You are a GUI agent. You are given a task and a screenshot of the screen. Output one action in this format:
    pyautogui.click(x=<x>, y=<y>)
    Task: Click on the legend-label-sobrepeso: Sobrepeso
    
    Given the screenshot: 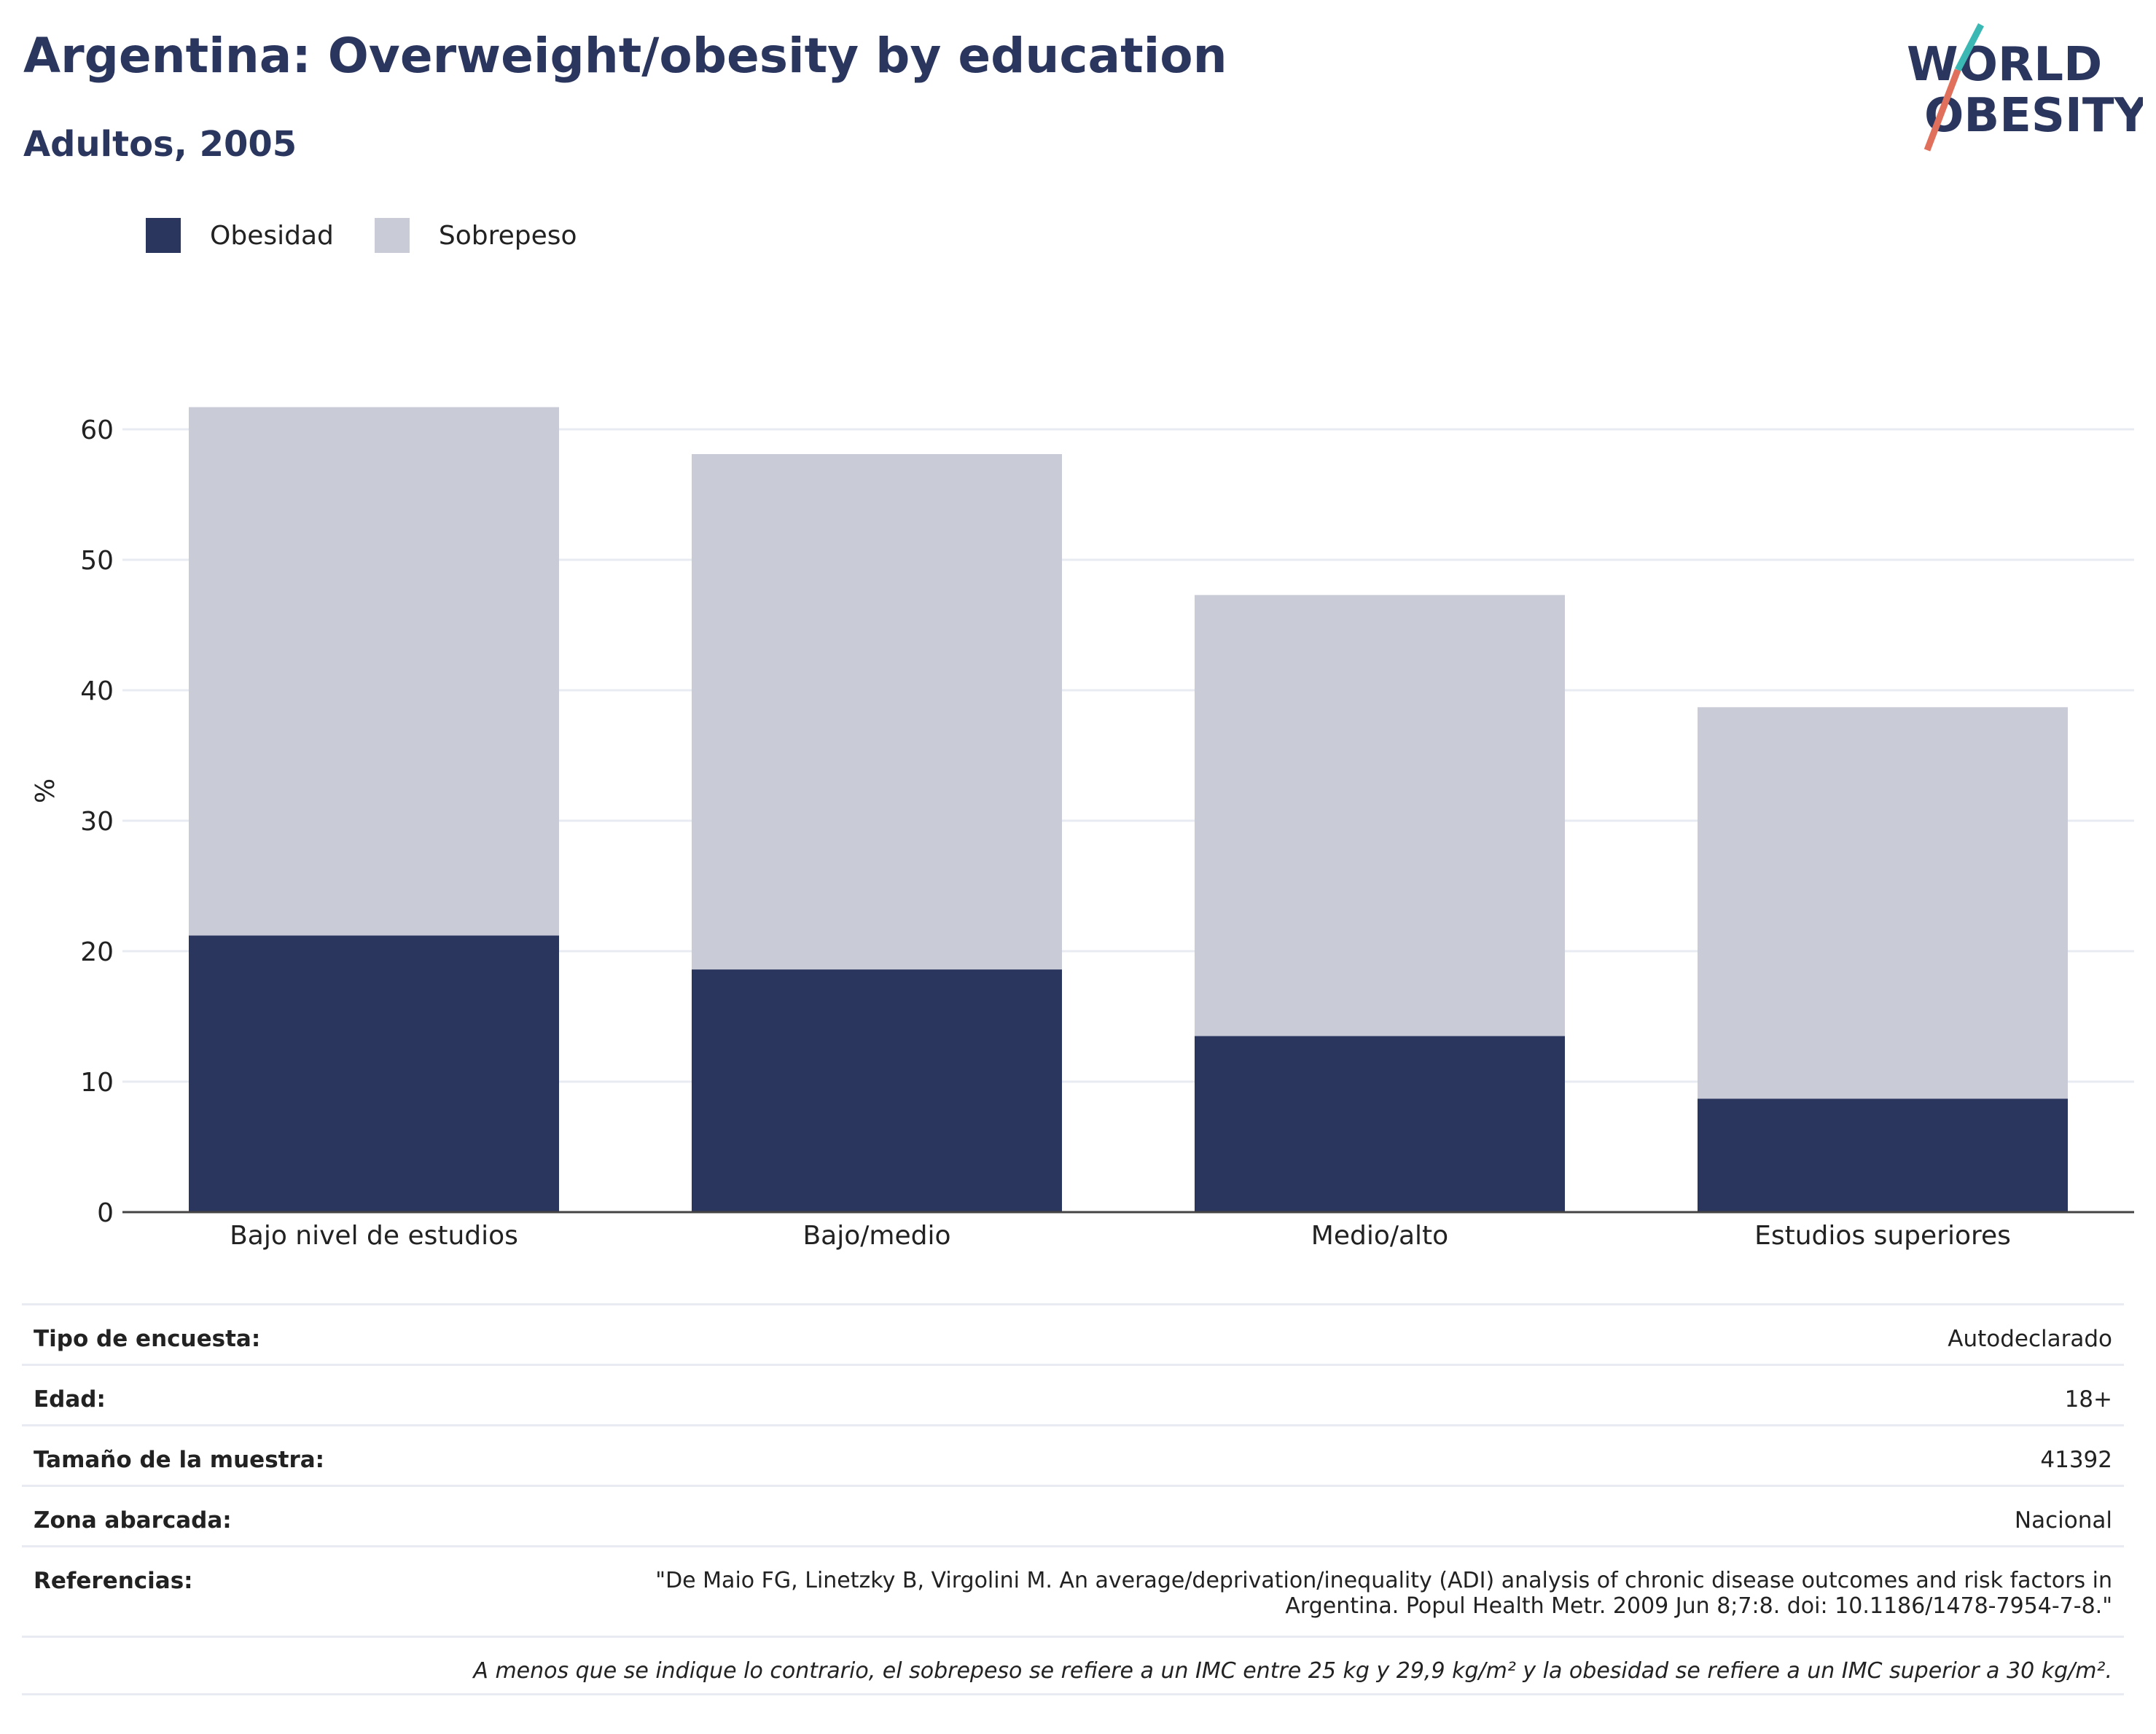 What is the action you would take?
    pyautogui.click(x=507, y=235)
    